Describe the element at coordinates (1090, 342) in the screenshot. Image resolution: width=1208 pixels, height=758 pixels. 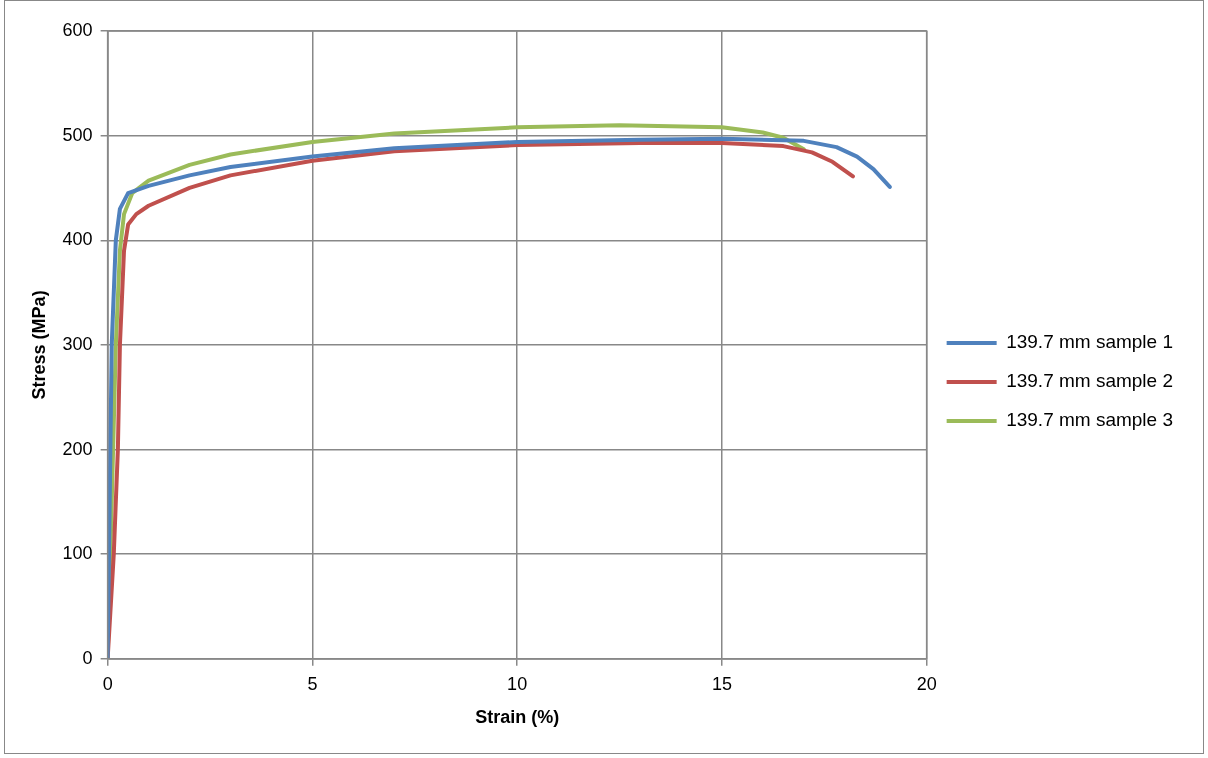
I see `legend-label: 139.7 mm sample 1` at that location.